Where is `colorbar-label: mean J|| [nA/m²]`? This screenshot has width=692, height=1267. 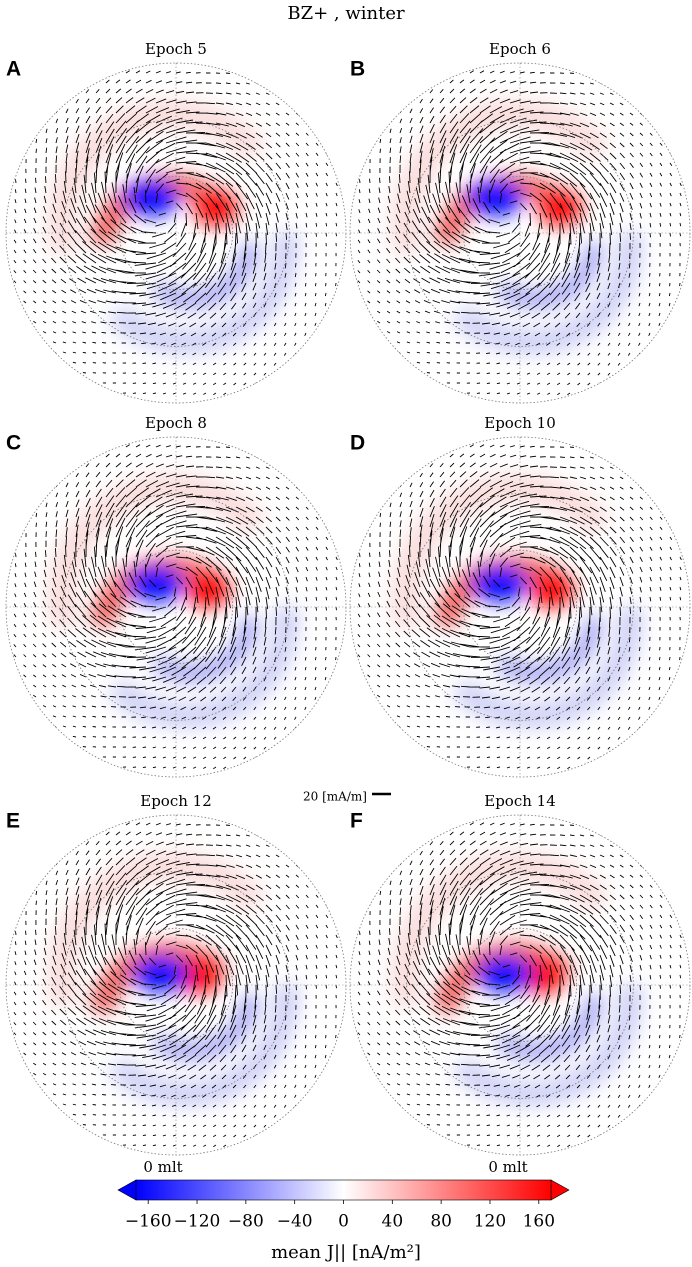
colorbar-label: mean J|| [nA/m²] is located at coordinates (346, 1252).